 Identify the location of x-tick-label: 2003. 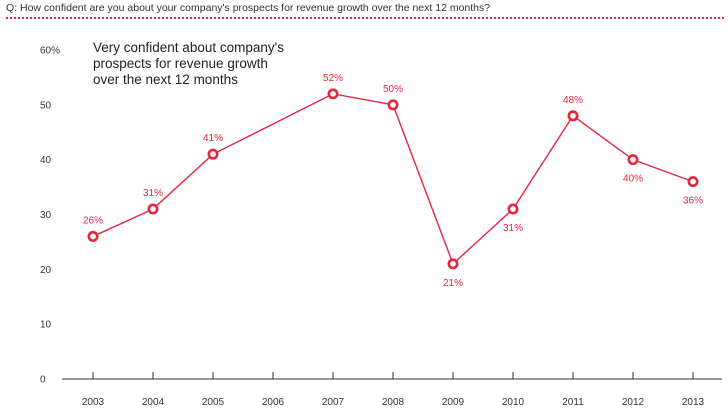
(93, 402).